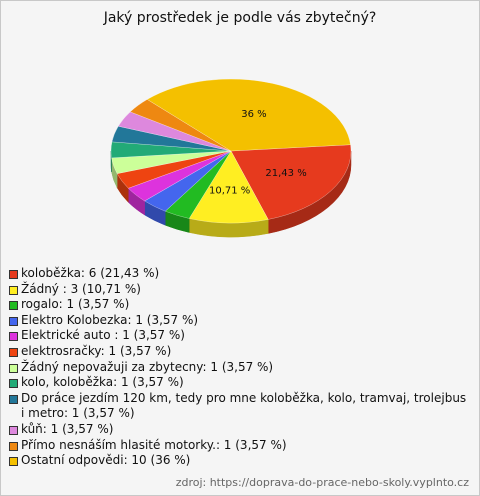 The image size is (480, 496). Describe the element at coordinates (240, 290) in the screenshot. I see `legend-item: Žádný : 3 (10,71 %)` at that location.